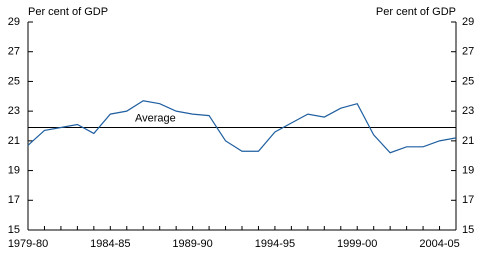 The image size is (480, 260). Describe the element at coordinates (468, 230) in the screenshot. I see `y2-tick-label: 15` at that location.